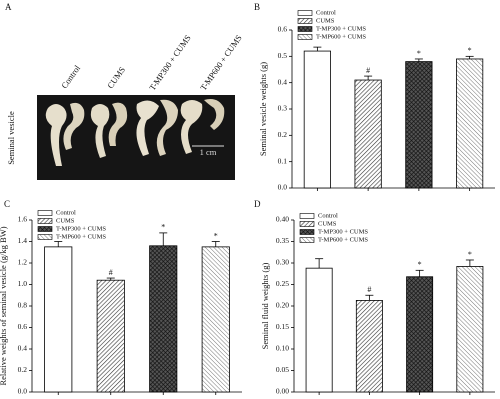 Image resolution: width=500 pixels, height=399 pixels. Describe the element at coordinates (282, 283) in the screenshot. I see `y-tick-label: 0.25` at that location.